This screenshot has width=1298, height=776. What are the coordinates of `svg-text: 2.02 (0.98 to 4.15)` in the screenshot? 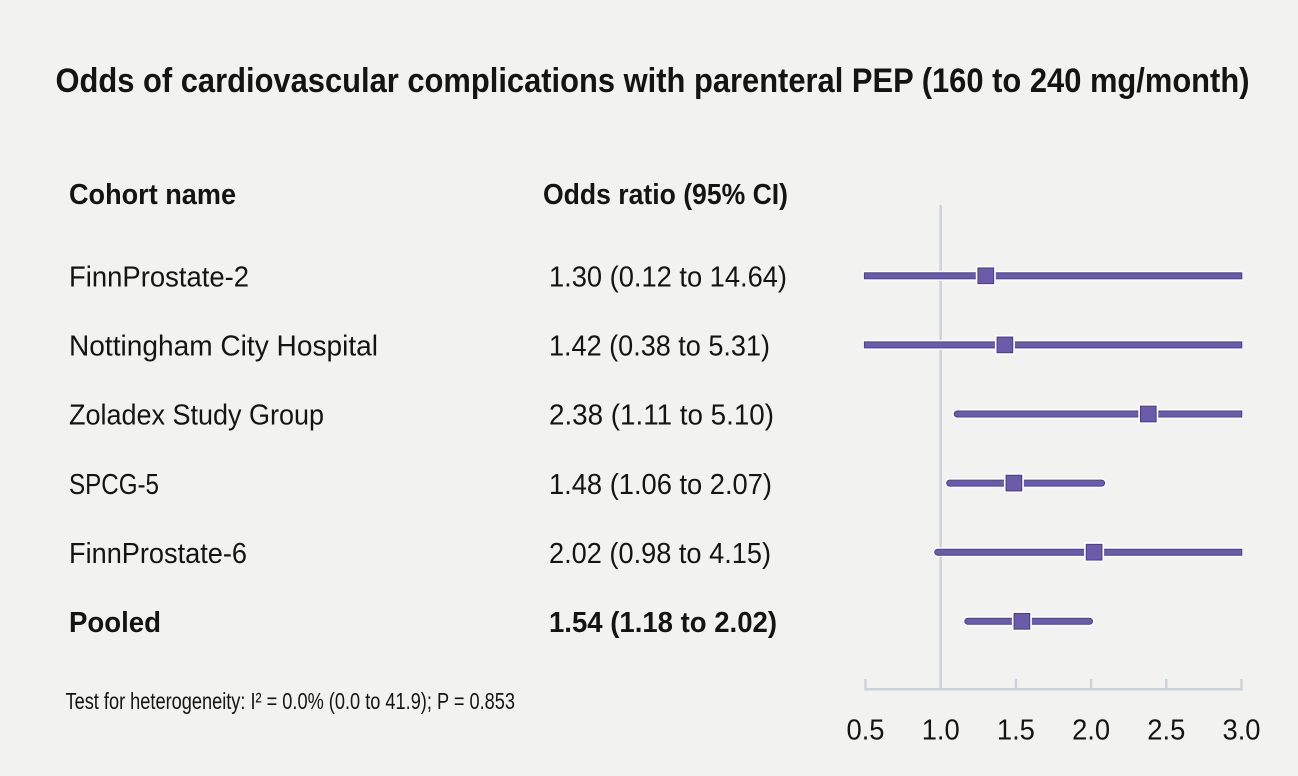 It's located at (660, 554).